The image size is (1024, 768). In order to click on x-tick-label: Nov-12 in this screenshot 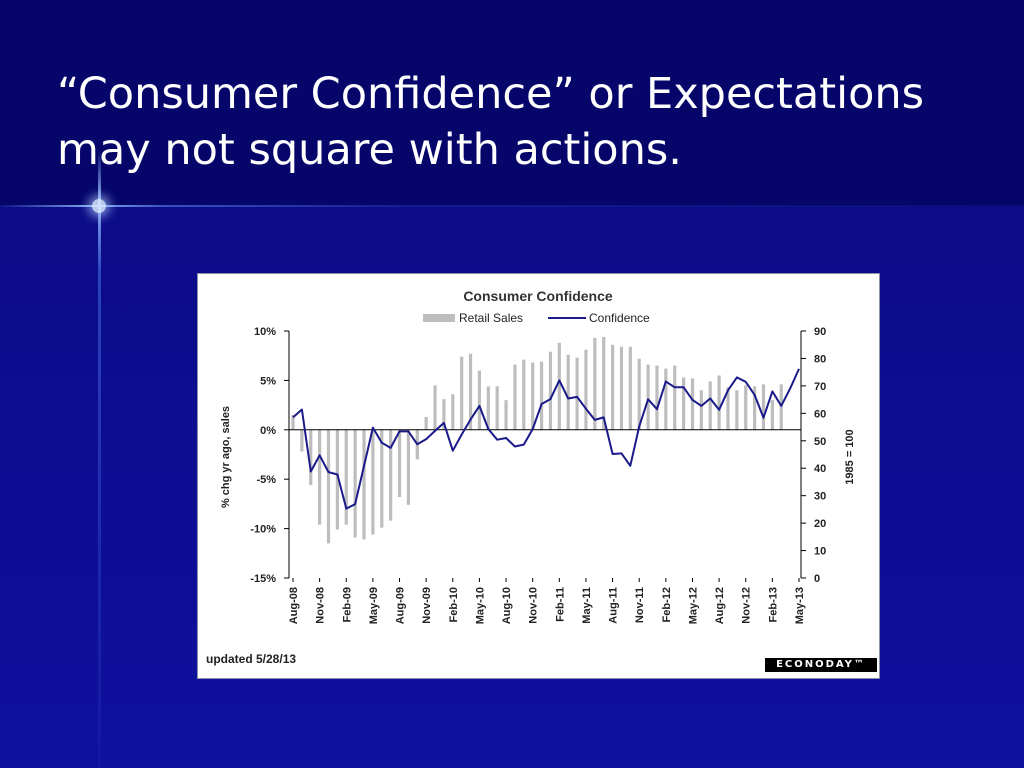, I will do `click(747, 605)`.